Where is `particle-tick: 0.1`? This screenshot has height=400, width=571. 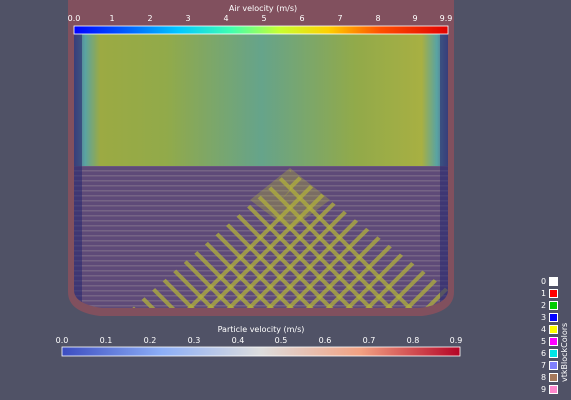 particle-tick: 0.1 is located at coordinates (106, 340).